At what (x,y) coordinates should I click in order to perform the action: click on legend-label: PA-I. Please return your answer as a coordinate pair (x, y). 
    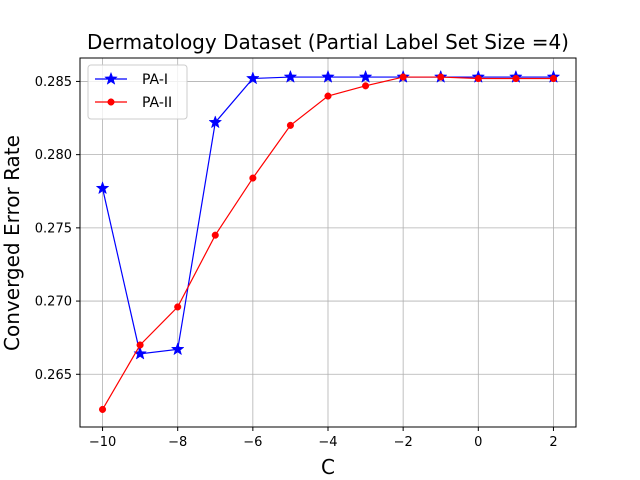
    Looking at the image, I should click on (155, 80).